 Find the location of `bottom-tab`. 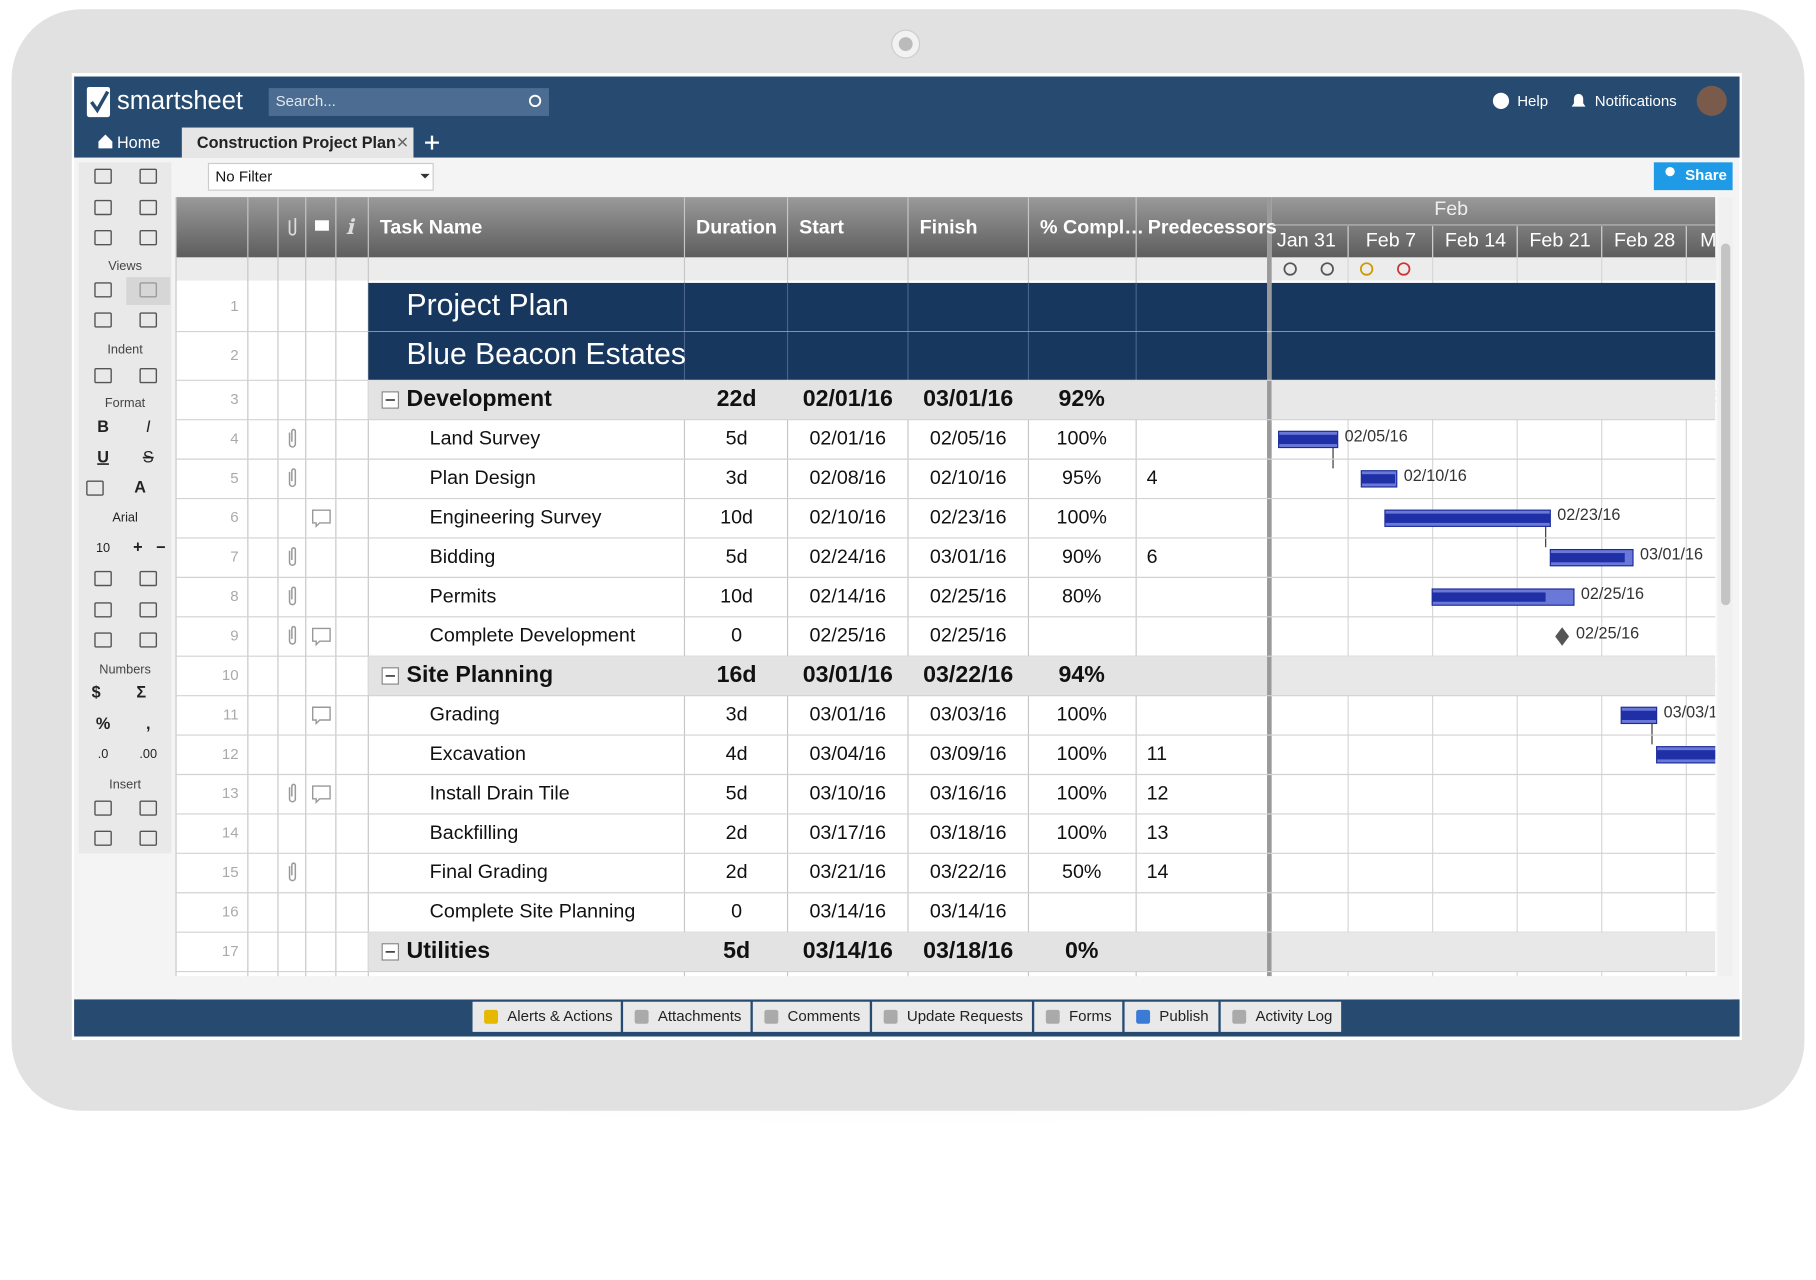

bottom-tab is located at coordinates (952, 1016).